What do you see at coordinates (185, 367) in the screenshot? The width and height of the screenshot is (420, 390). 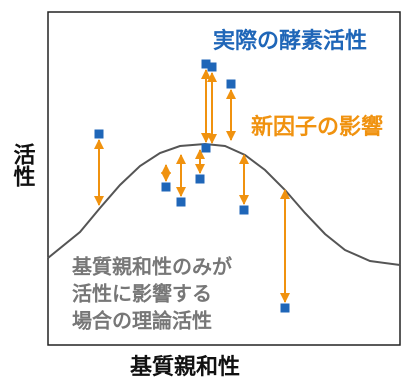 I see `x-axis-label: 基質親和性` at bounding box center [185, 367].